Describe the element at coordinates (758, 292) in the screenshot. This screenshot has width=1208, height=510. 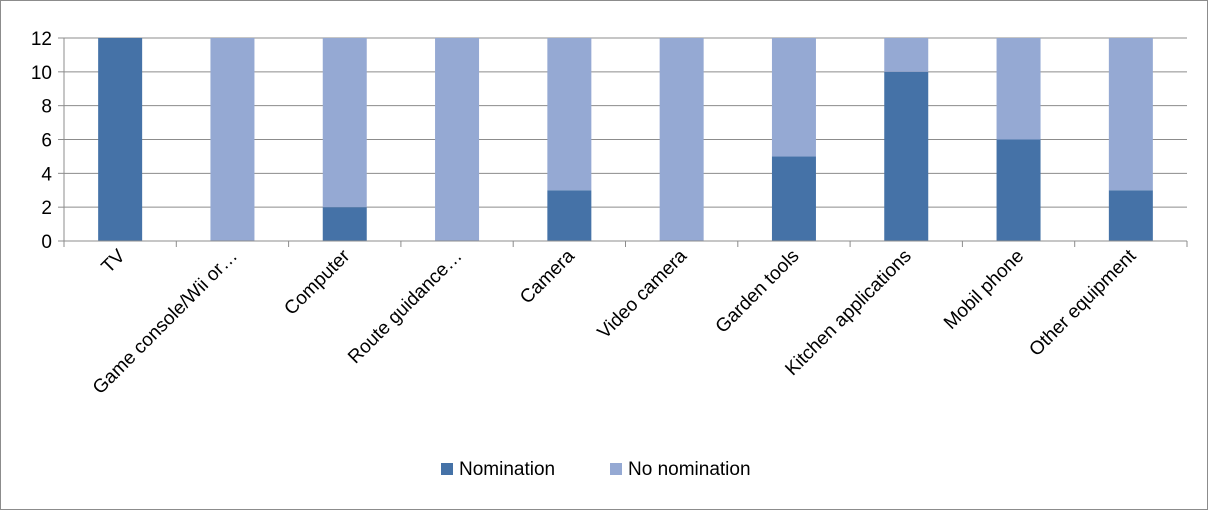
I see `x-category-label: Garden tools` at that location.